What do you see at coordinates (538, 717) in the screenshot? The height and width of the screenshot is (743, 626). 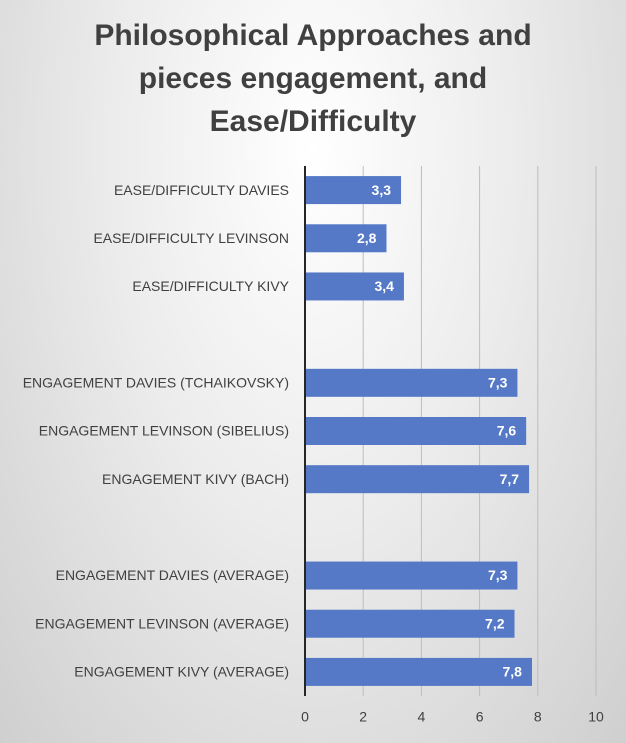 I see `x-tick-label: 8` at bounding box center [538, 717].